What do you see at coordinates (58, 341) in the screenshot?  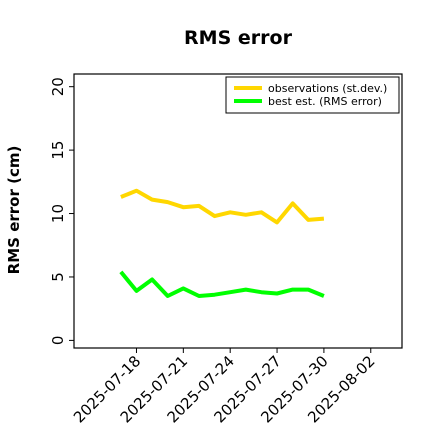 I see `y-tick-label: 0` at bounding box center [58, 341].